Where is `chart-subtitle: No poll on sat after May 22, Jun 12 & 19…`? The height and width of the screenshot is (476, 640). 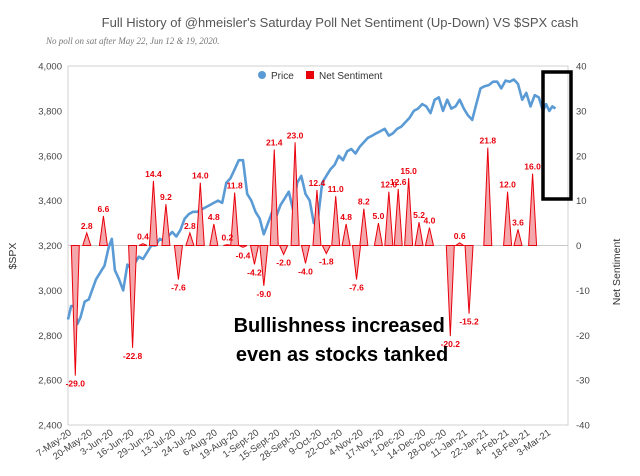
chart-subtitle: No poll on sat after May 22, Jun 12 & 19… is located at coordinates (132, 41).